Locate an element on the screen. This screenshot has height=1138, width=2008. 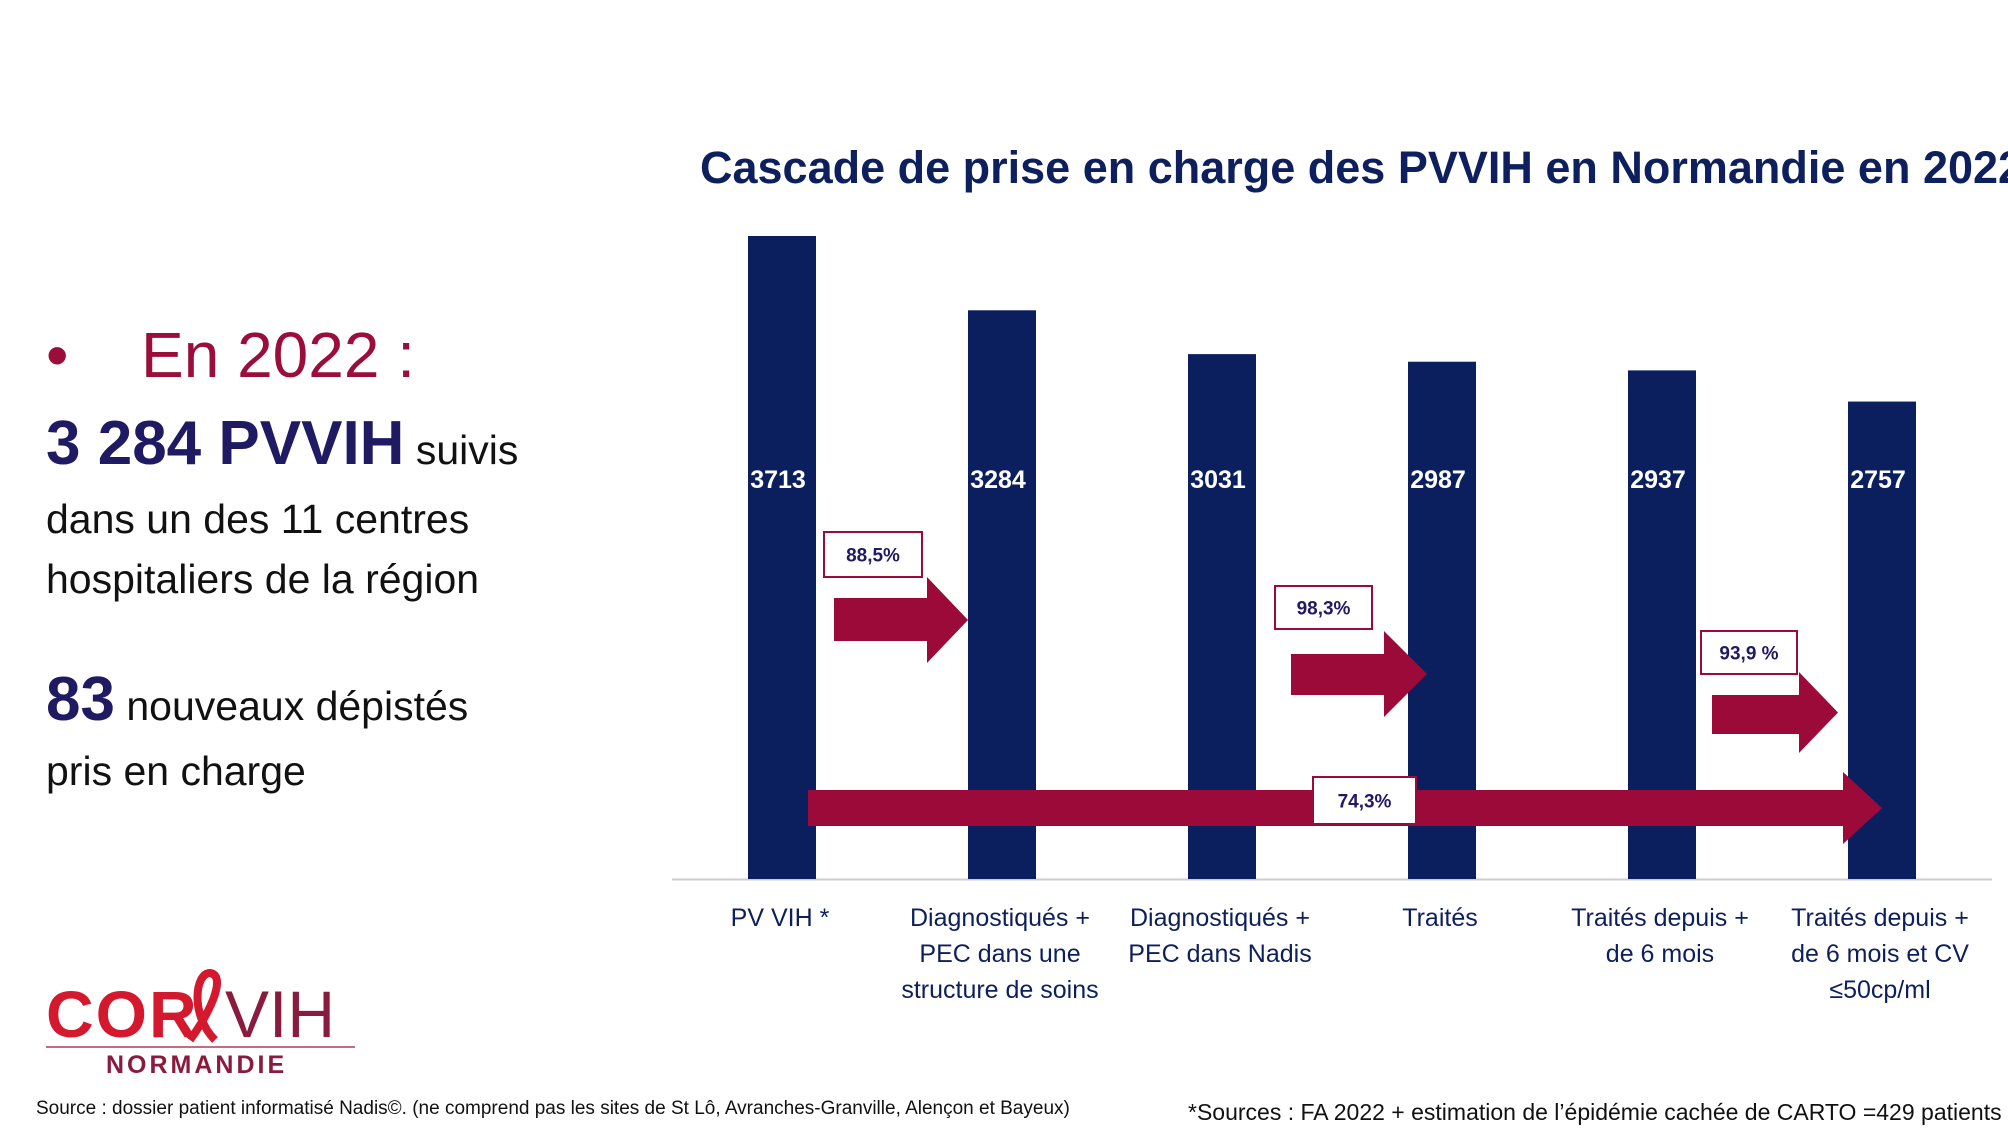
category-label-2: Diagnostiqués + is located at coordinates (1220, 918).